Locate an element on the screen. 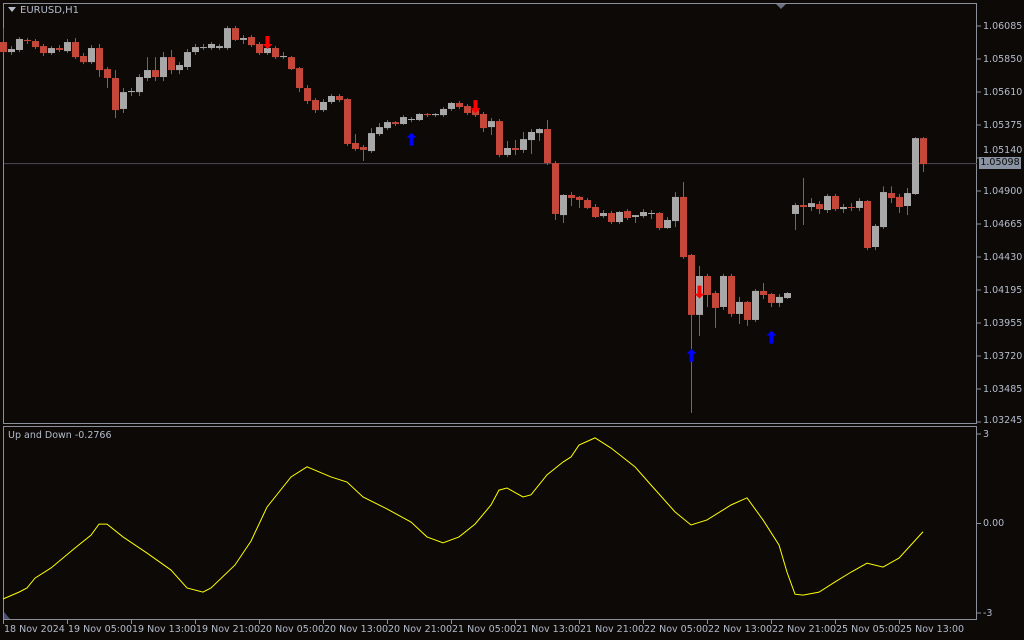  price-tick-label: 1.03720 is located at coordinates (1003, 356).